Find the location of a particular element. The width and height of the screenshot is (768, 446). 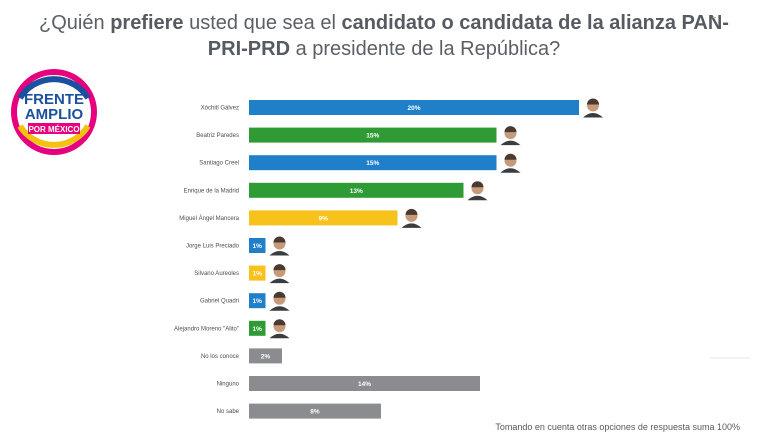

value-label: 9% is located at coordinates (324, 218).